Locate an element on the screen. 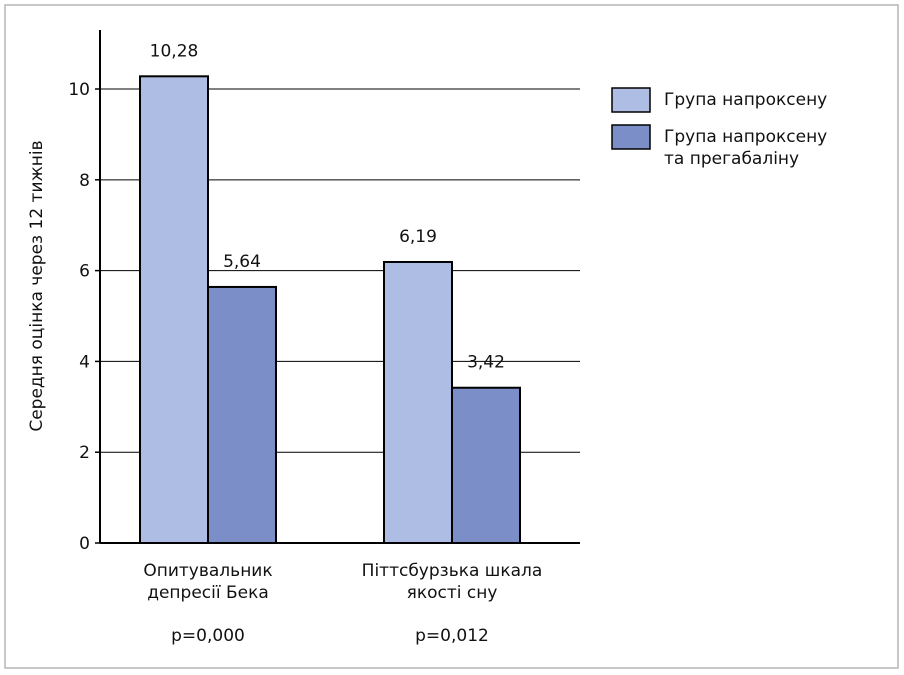  y-tick-label: 0 is located at coordinates (84, 544).